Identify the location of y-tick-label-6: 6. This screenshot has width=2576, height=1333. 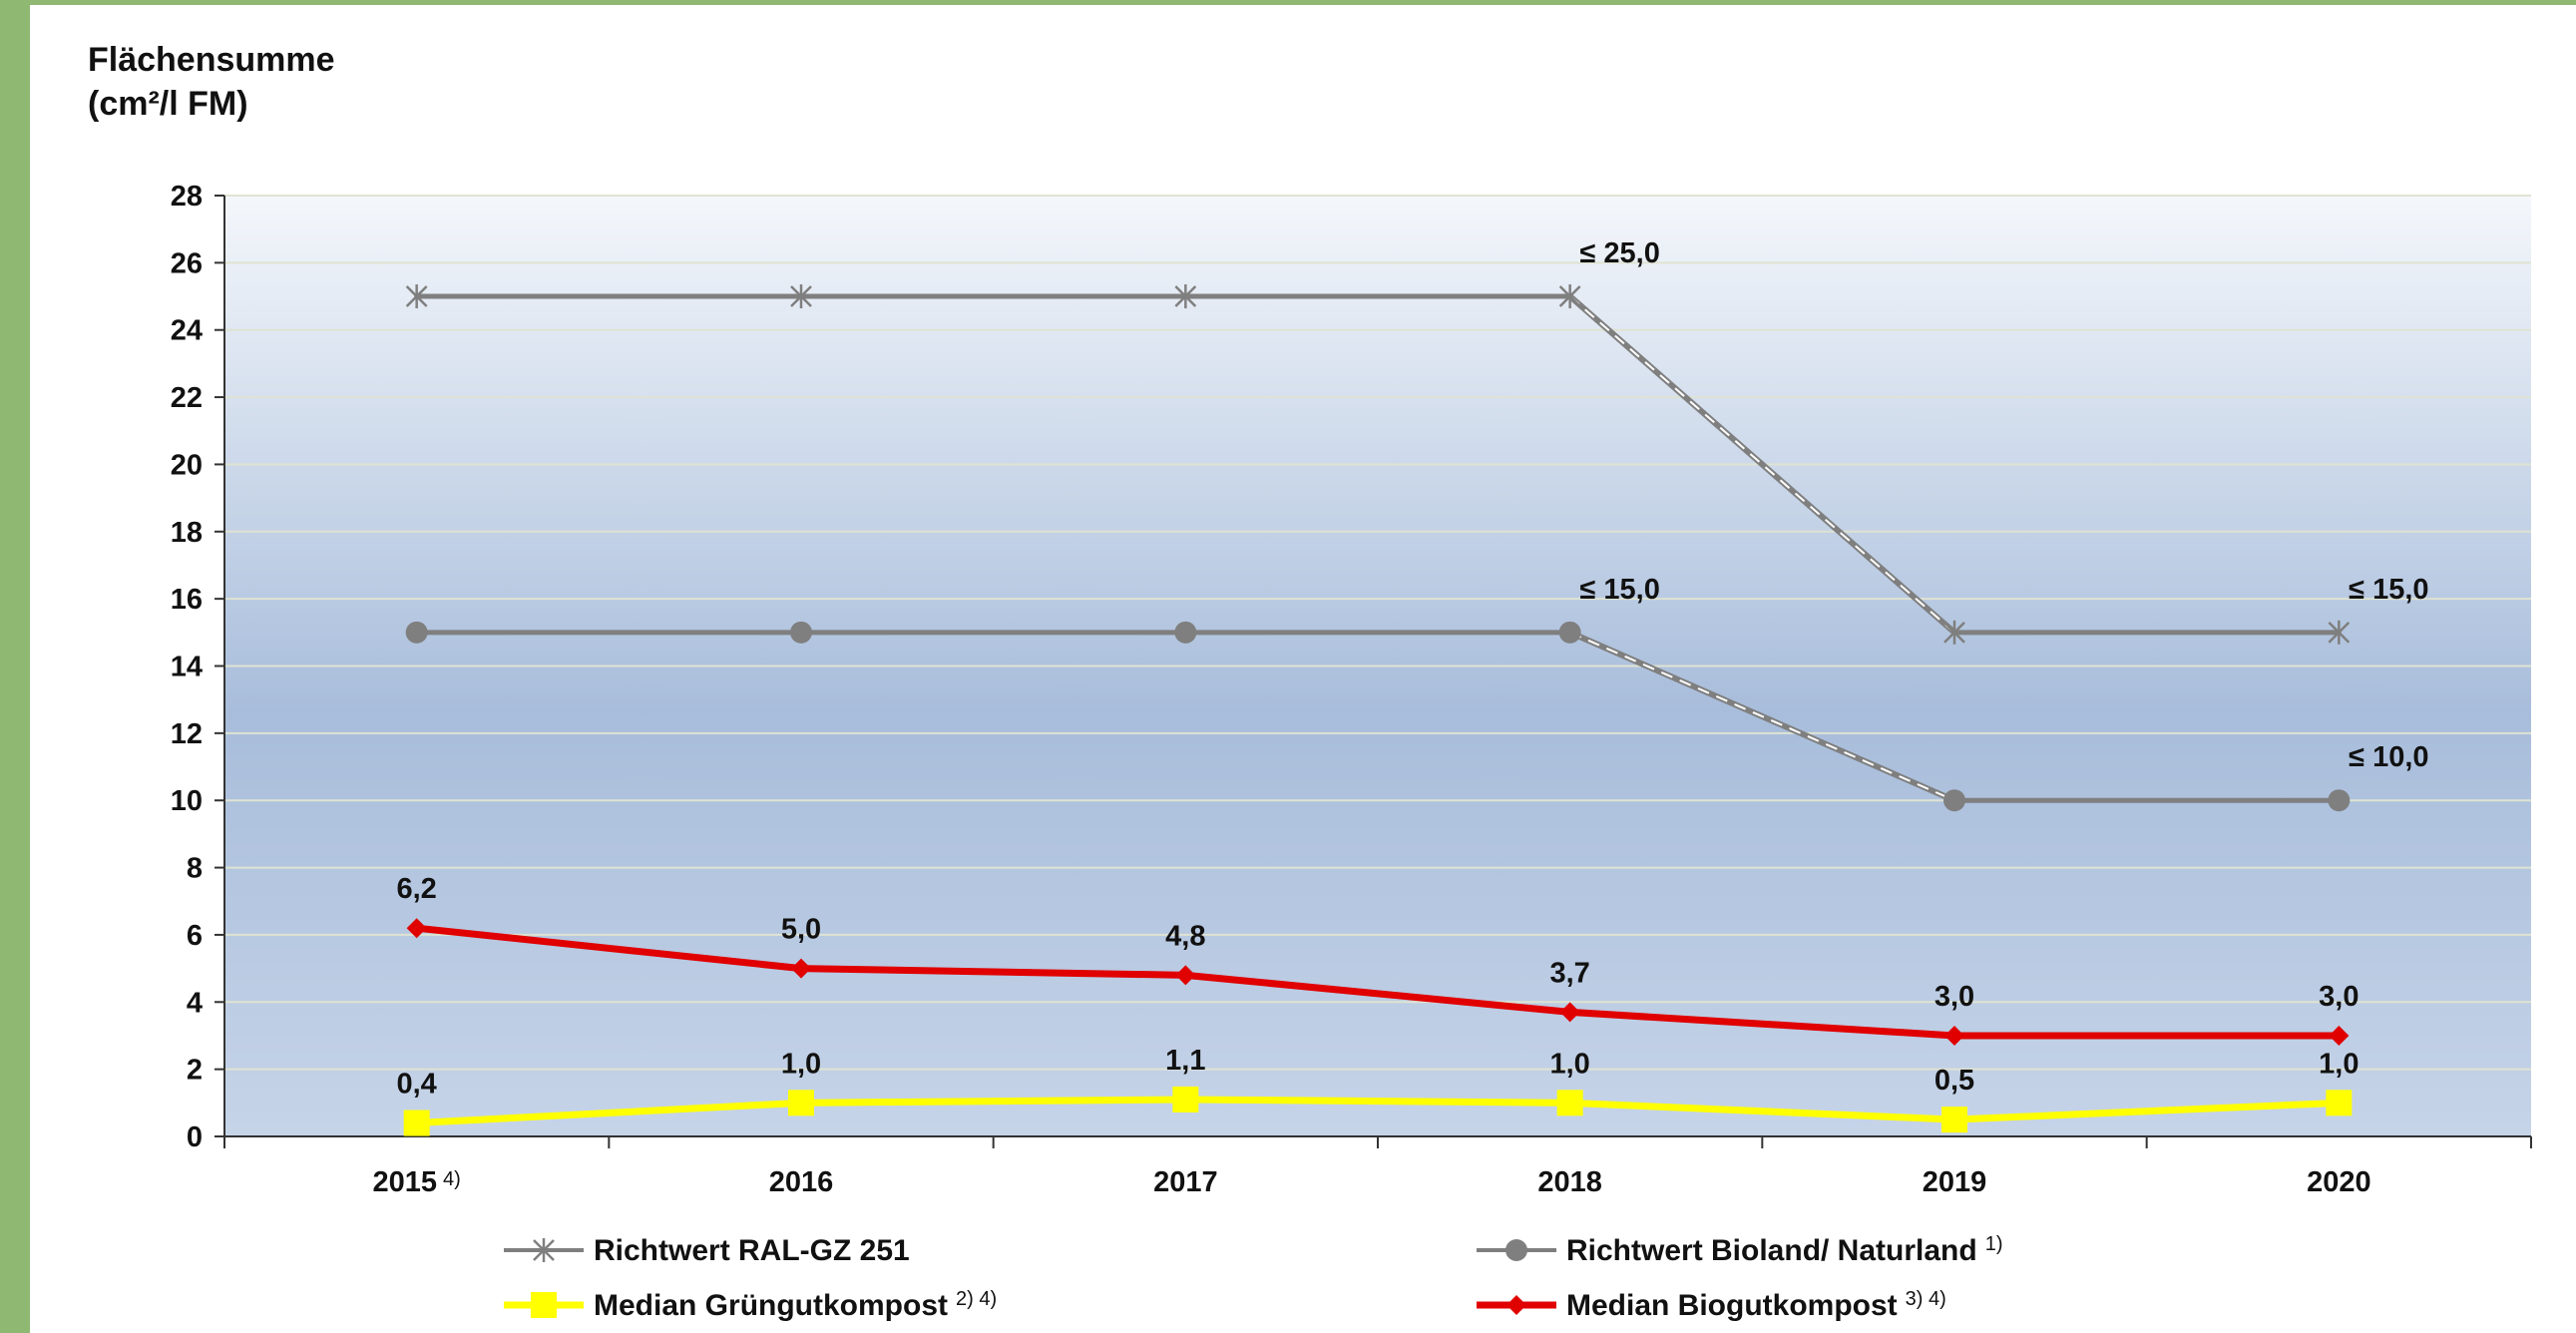
(195, 936).